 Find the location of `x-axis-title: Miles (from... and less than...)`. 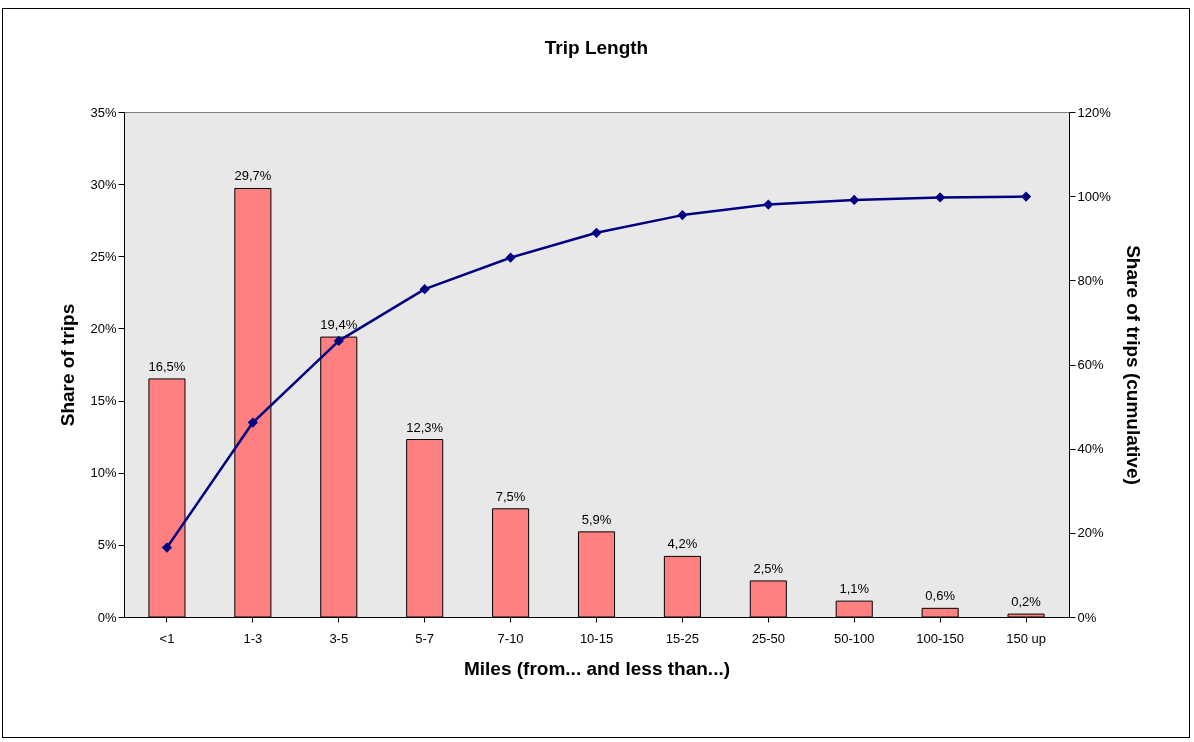

x-axis-title: Miles (from... and less than...) is located at coordinates (597, 668).